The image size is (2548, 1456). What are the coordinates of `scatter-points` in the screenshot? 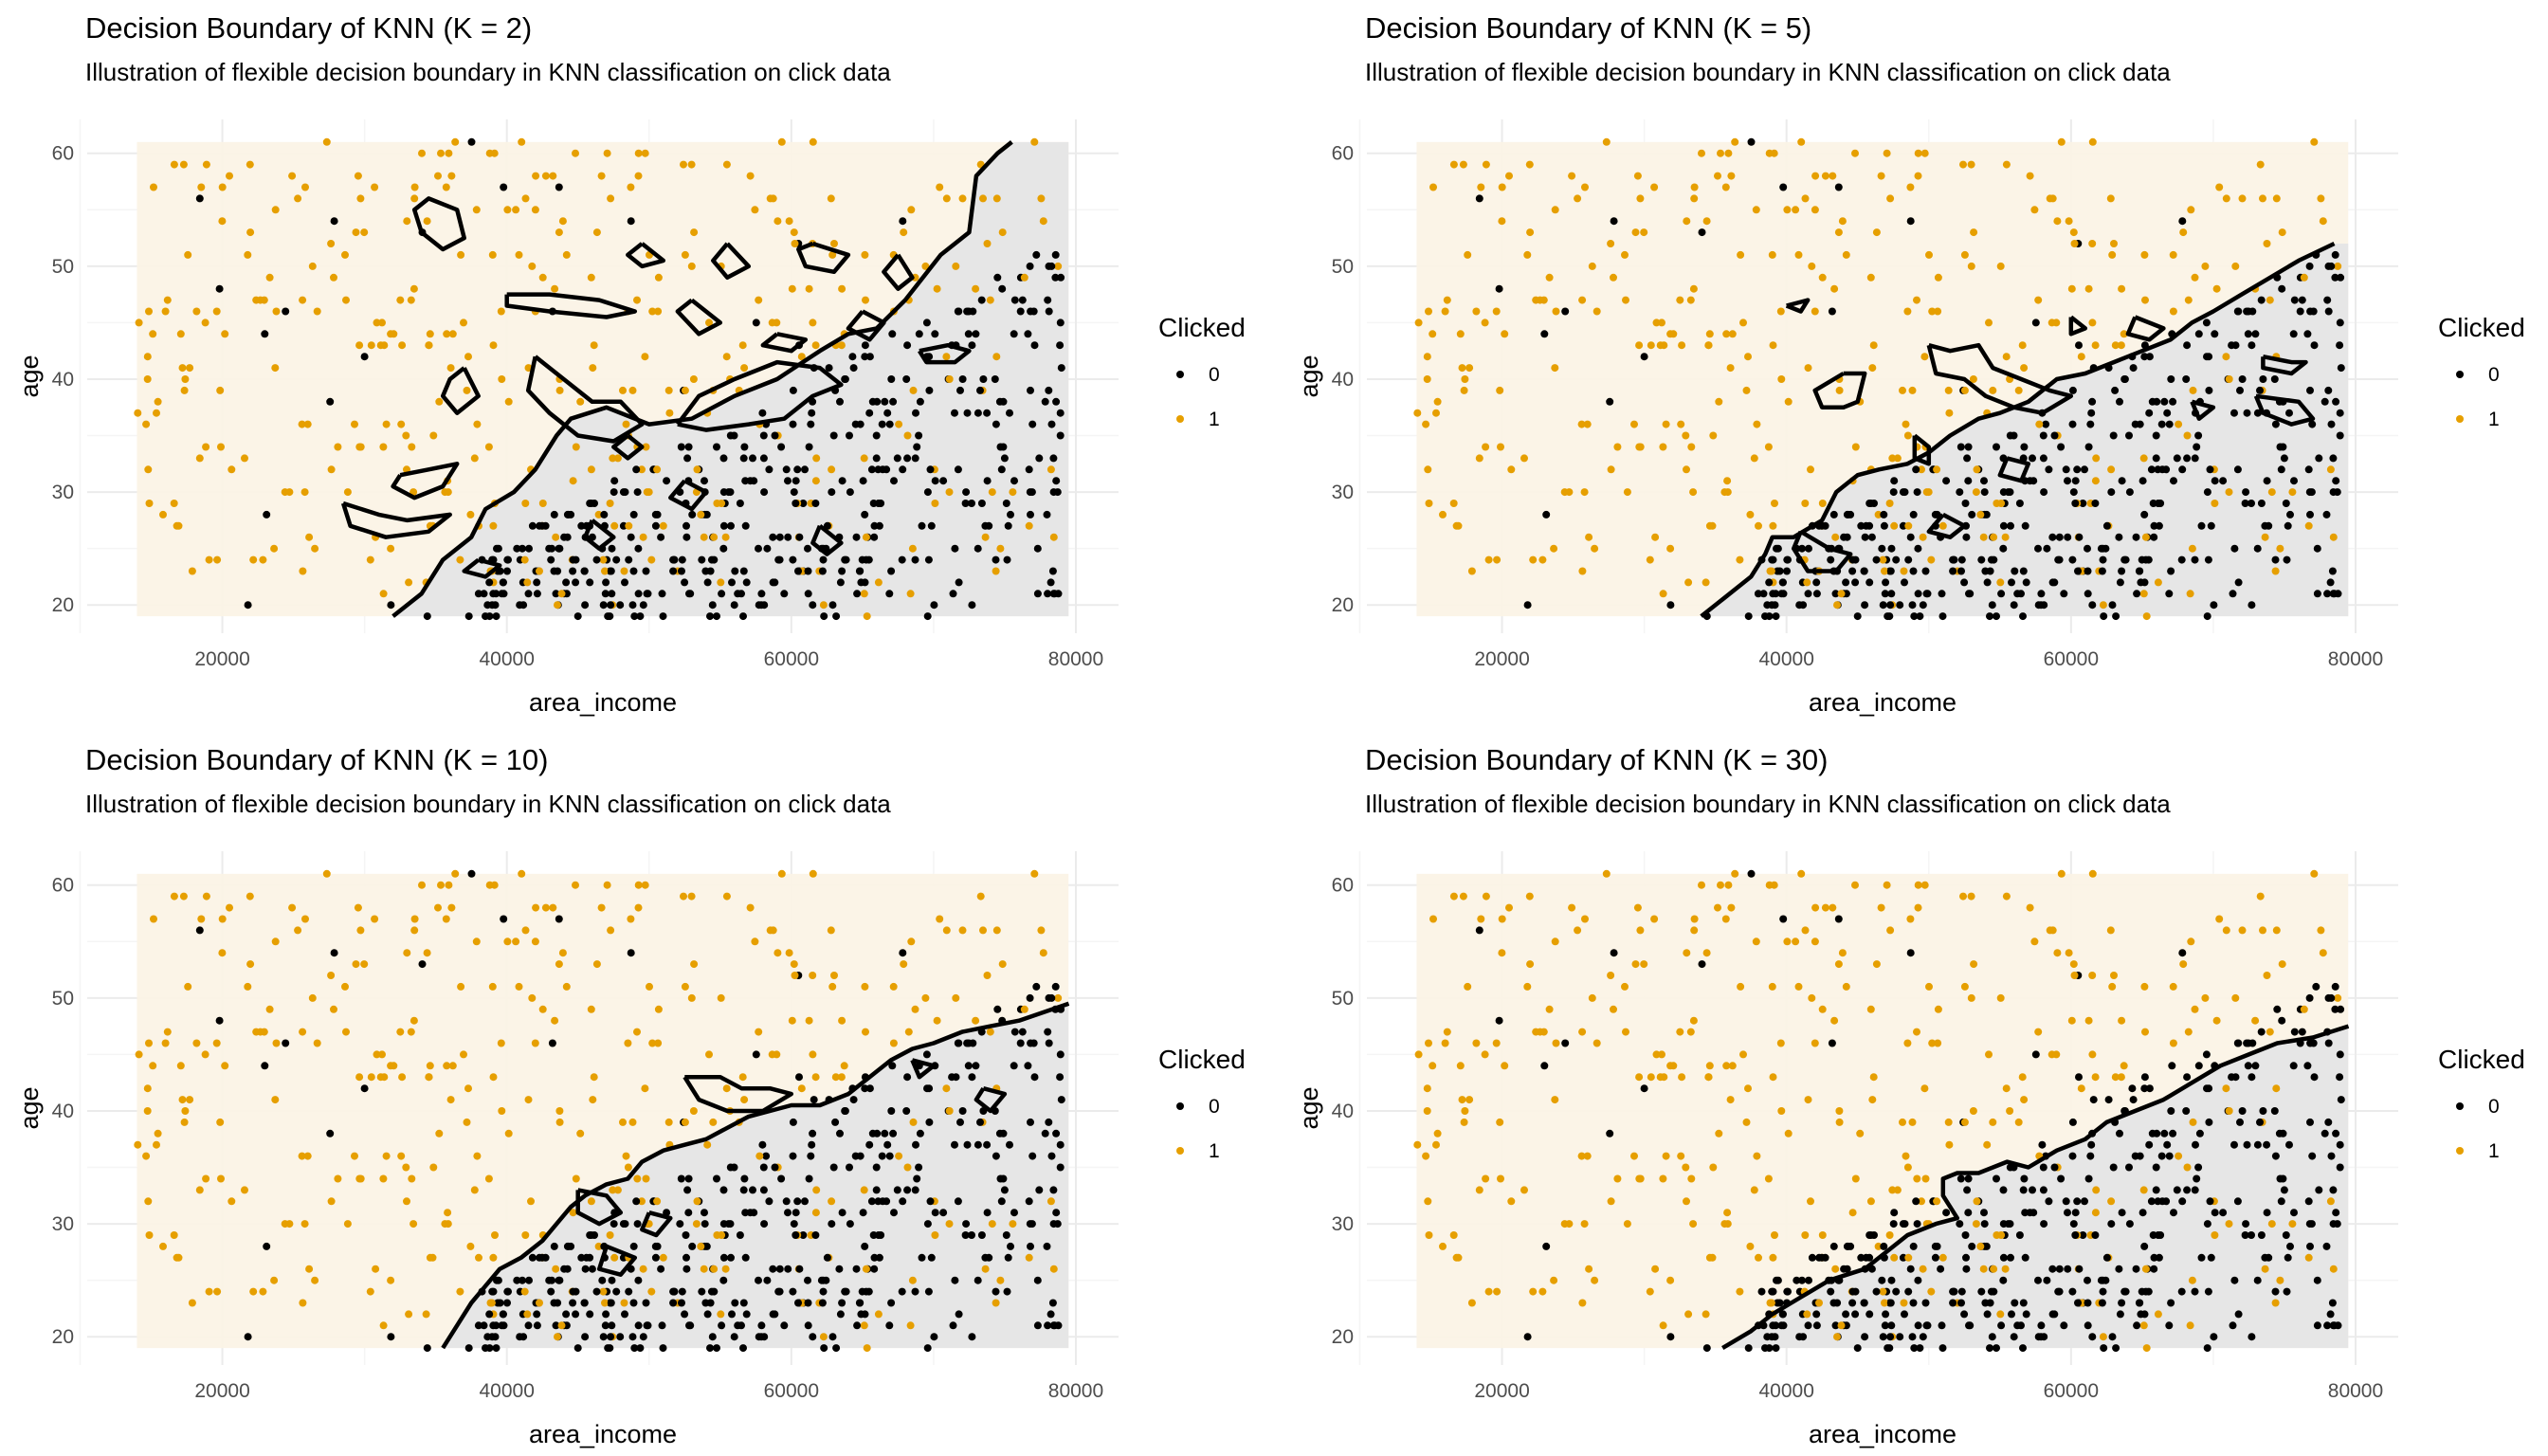 It's located at (1879, 379).